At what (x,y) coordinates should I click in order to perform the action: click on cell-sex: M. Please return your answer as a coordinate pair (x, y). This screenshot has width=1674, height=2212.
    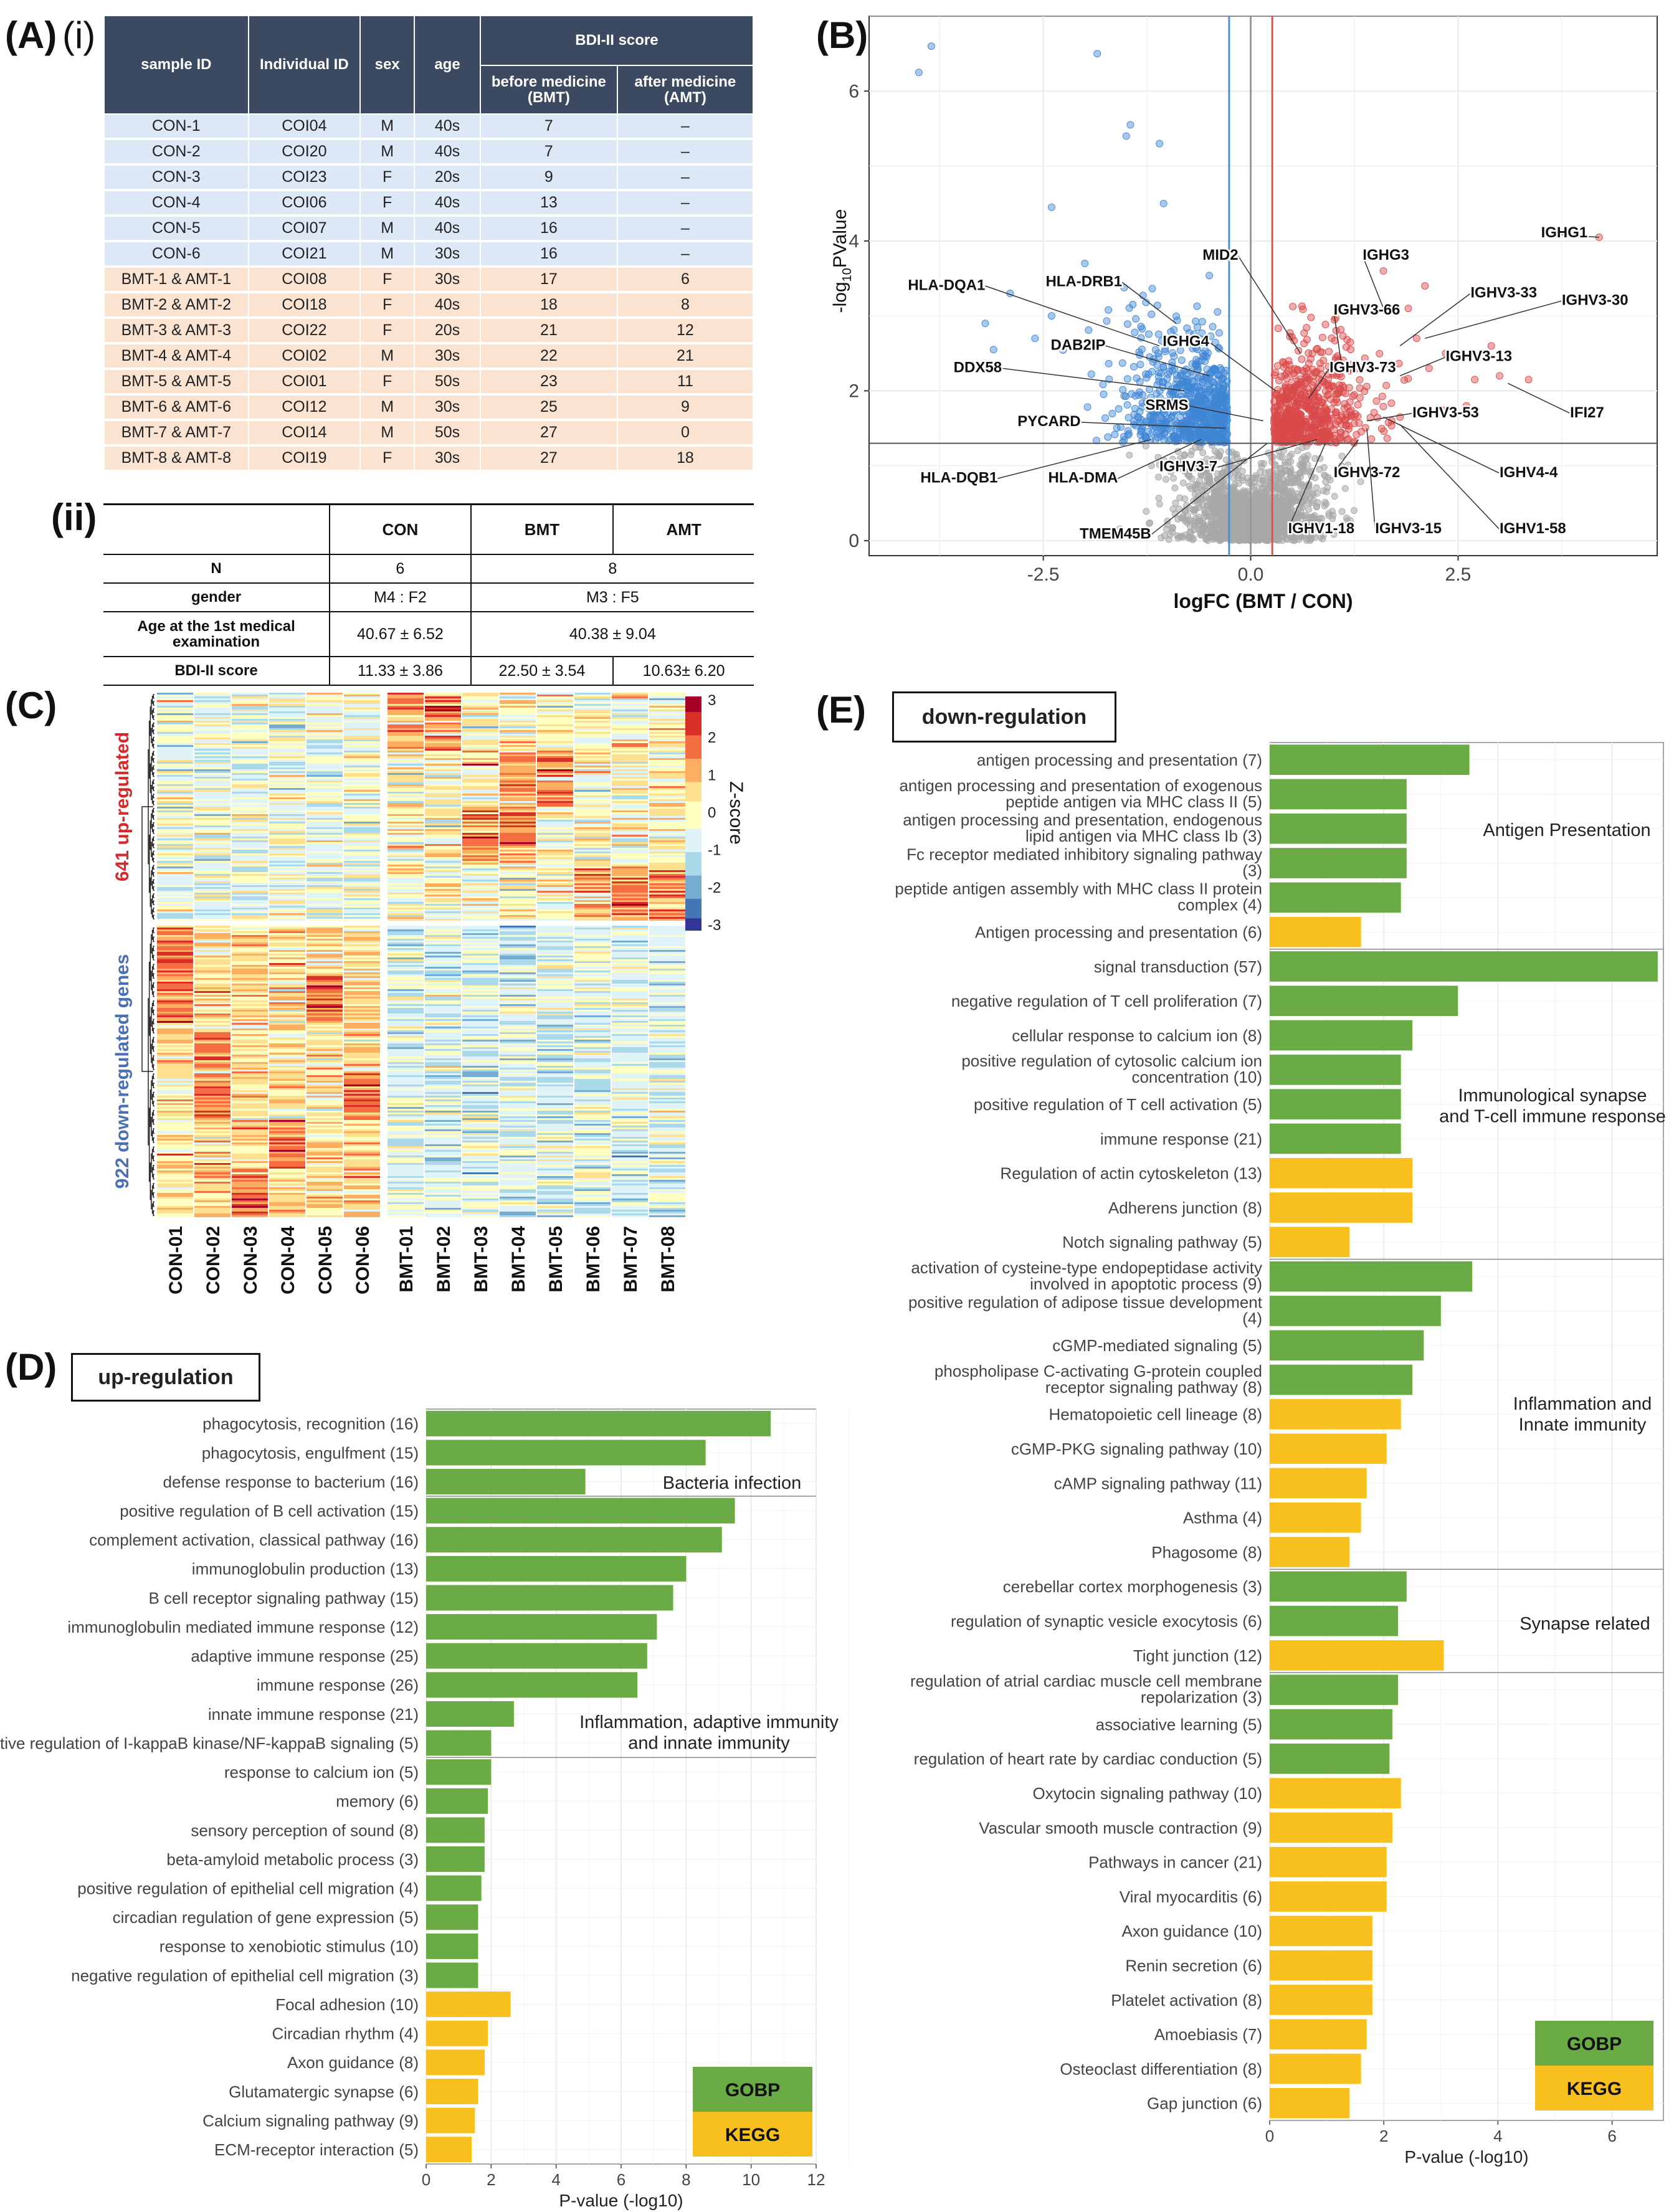
    Looking at the image, I should click on (387, 229).